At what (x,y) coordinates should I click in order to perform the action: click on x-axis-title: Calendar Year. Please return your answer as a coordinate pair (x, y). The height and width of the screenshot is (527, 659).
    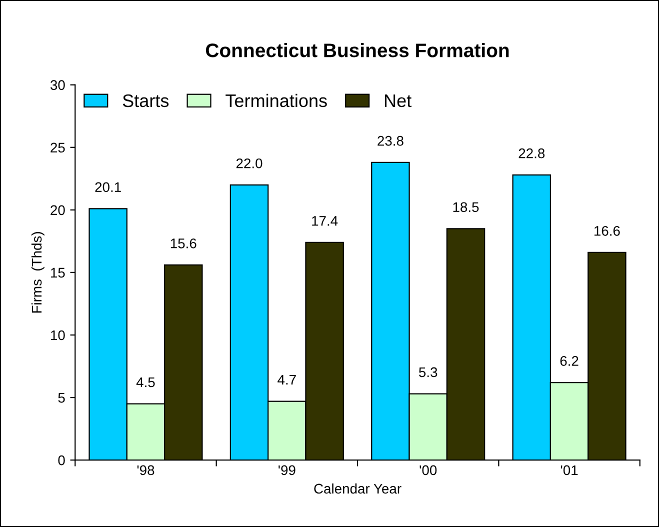
    Looking at the image, I should click on (358, 488).